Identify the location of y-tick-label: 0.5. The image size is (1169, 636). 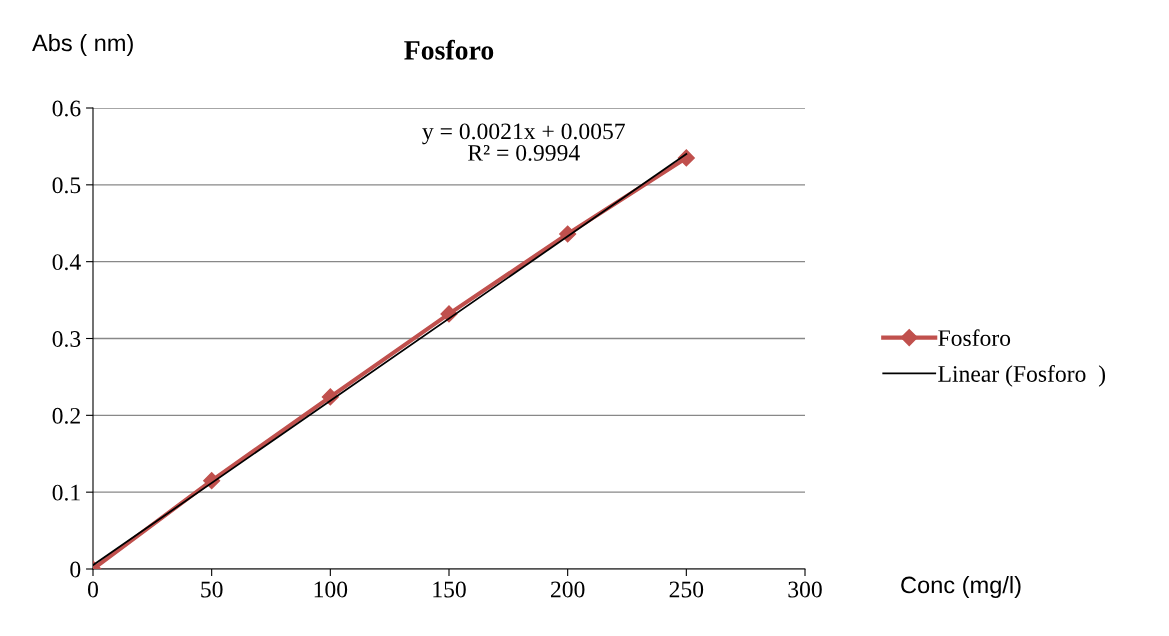
(66, 185).